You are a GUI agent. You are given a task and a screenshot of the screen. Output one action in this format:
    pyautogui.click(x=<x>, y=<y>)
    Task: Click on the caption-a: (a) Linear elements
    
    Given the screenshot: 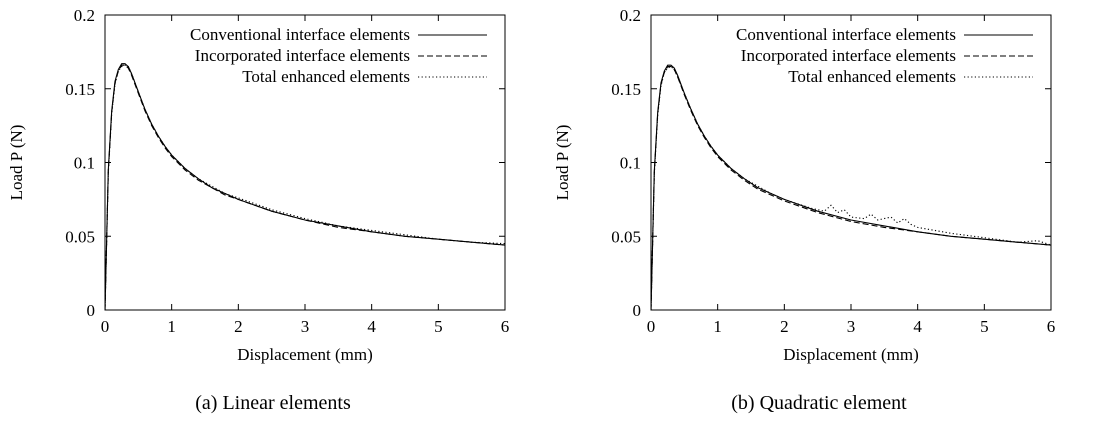 What is the action you would take?
    pyautogui.click(x=273, y=403)
    